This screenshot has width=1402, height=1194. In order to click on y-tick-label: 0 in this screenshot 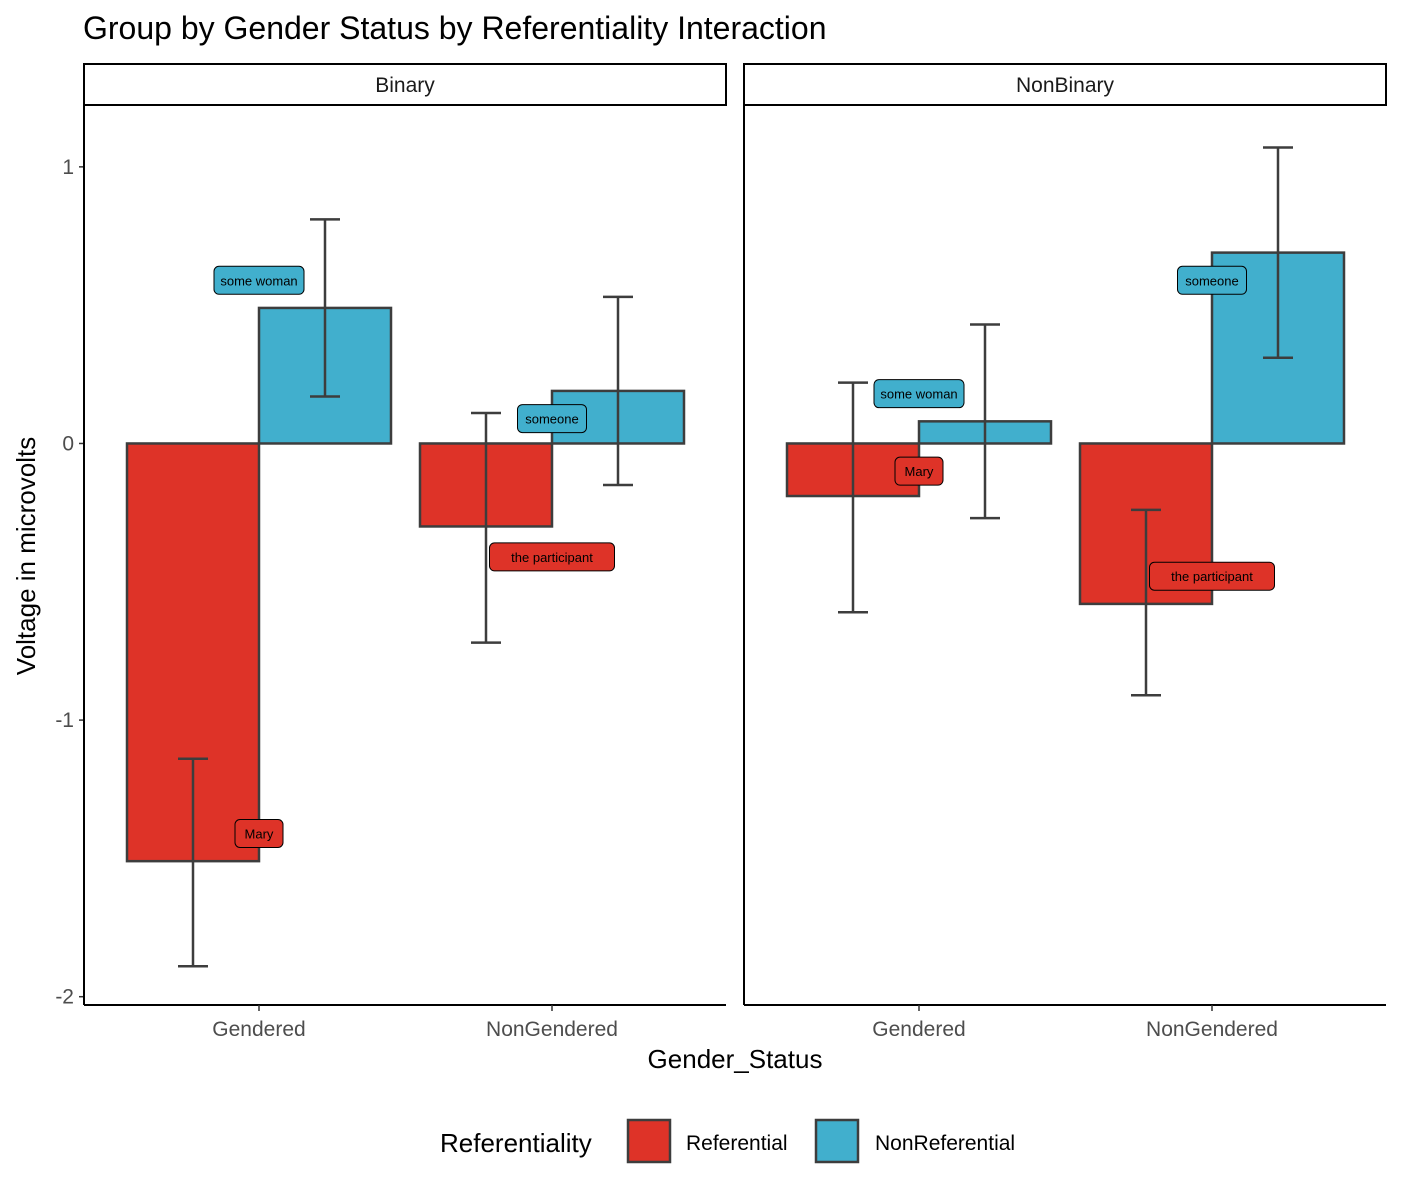, I will do `click(68, 443)`.